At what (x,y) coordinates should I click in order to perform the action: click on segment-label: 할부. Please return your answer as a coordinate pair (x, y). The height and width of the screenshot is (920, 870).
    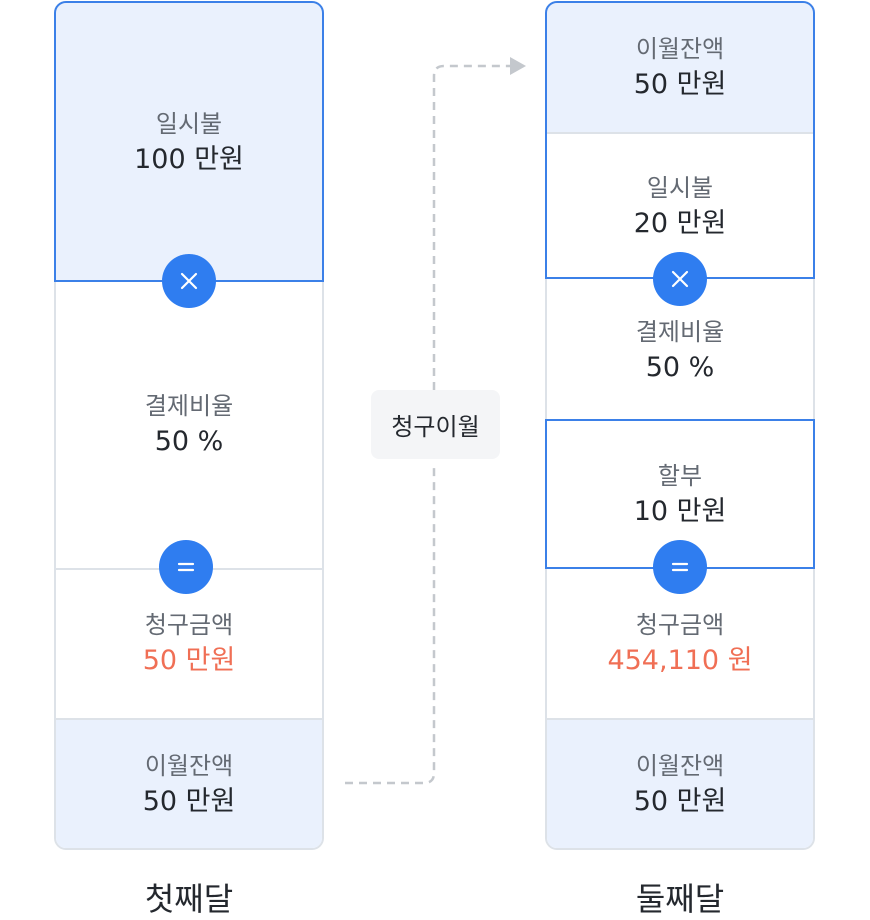
    Looking at the image, I should click on (680, 476).